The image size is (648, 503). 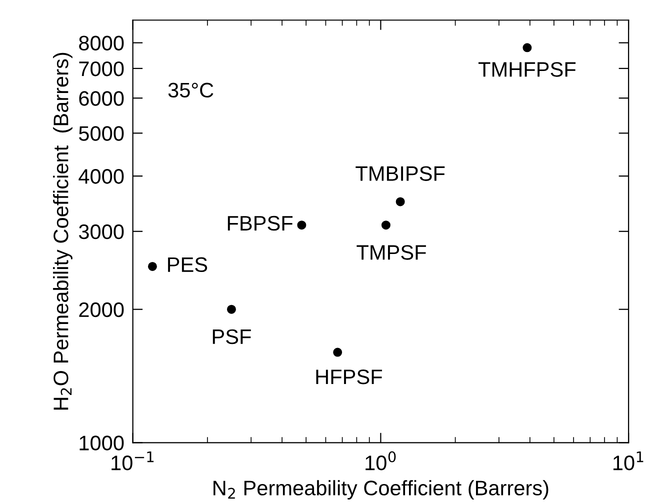 I want to click on annotation: TMHFPSF, so click(x=527, y=69).